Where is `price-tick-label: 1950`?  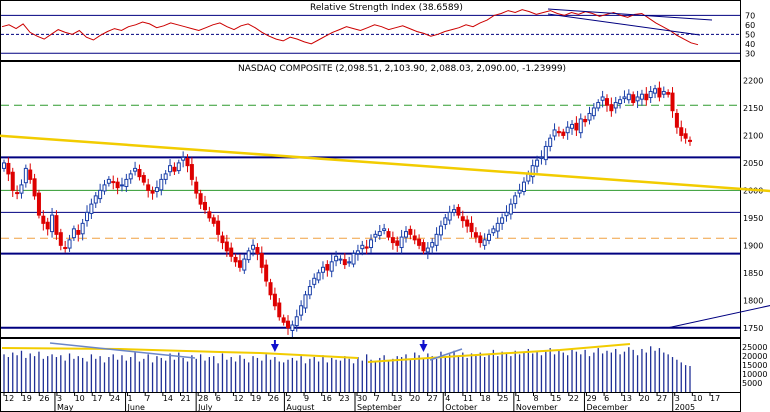
price-tick-label: 1950 is located at coordinates (753, 218).